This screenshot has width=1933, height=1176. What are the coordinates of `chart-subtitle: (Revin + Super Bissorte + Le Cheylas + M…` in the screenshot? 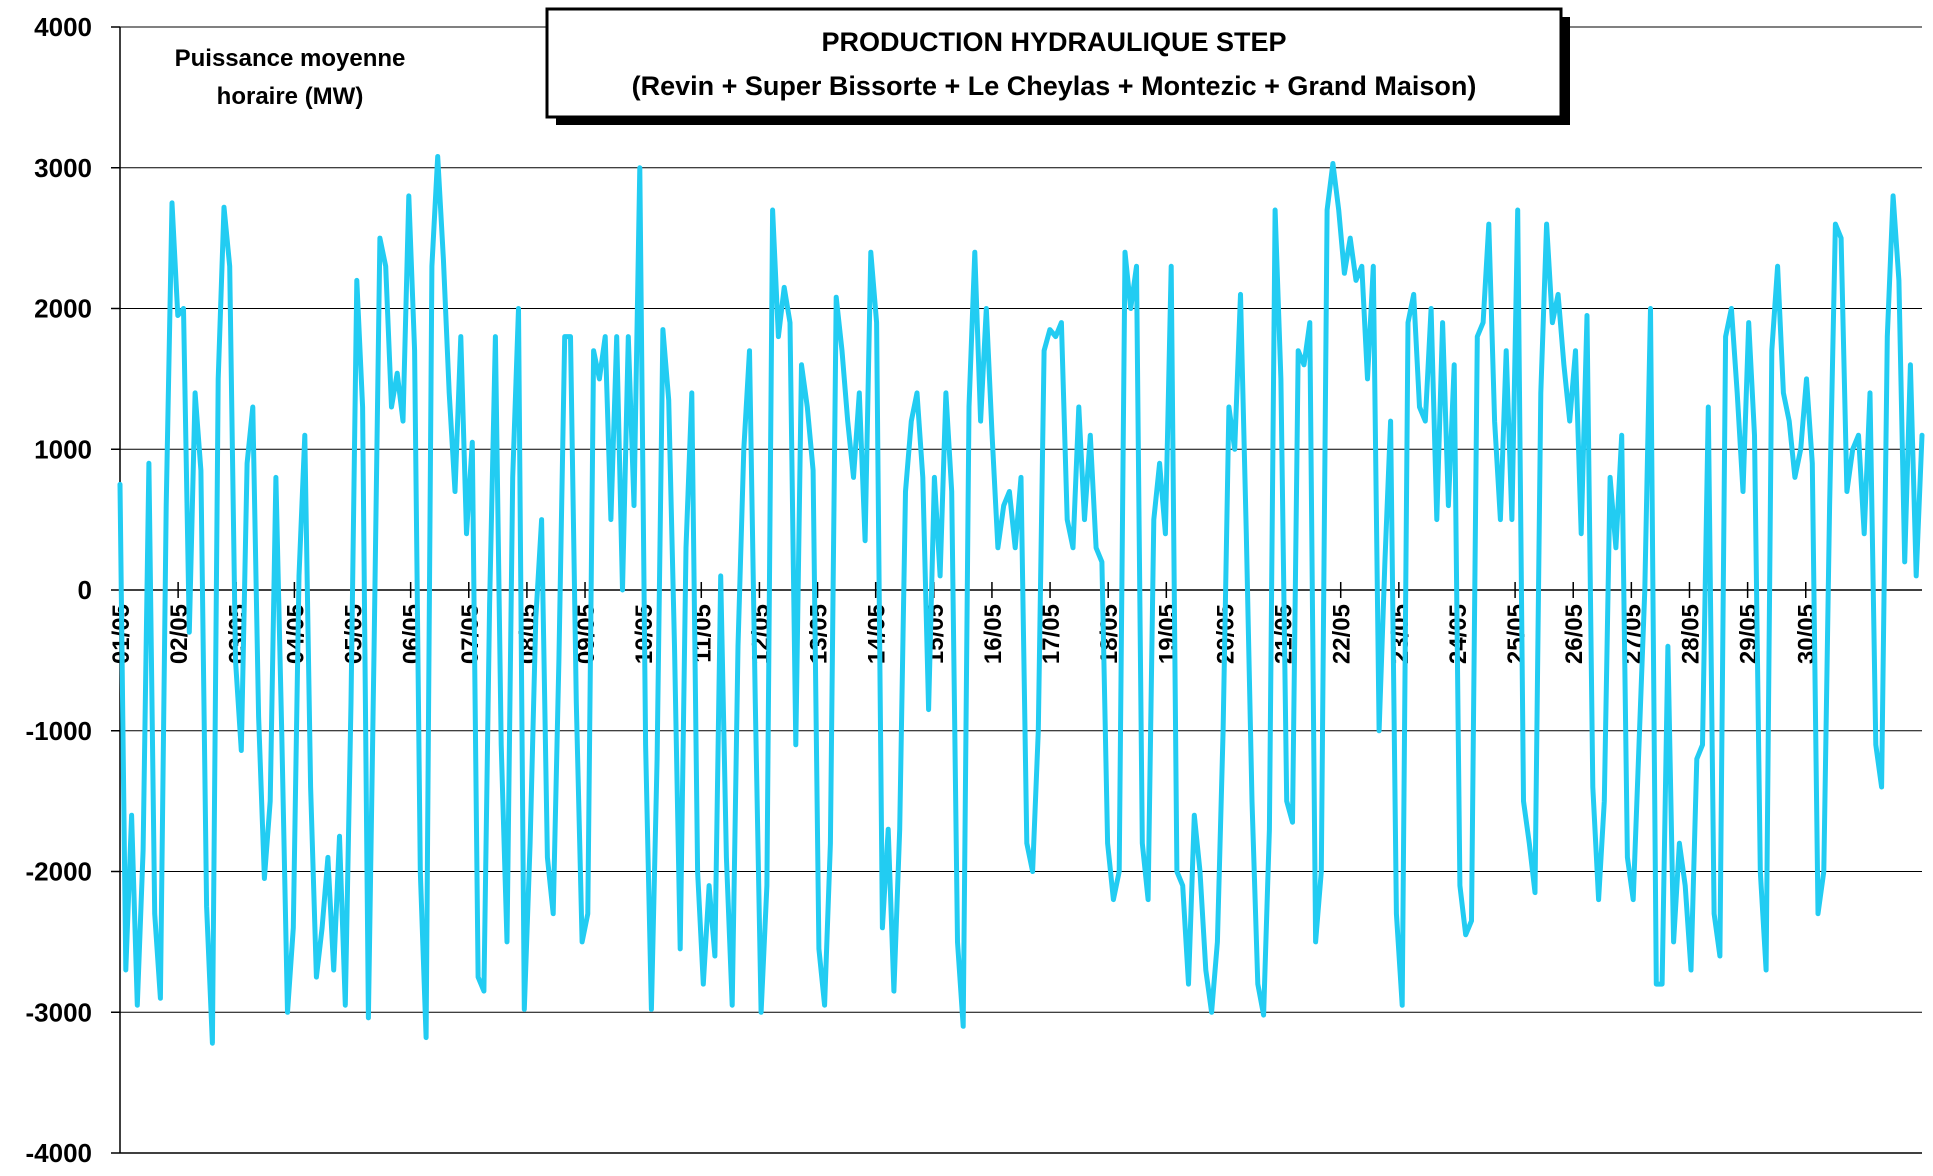 It's located at (1054, 86).